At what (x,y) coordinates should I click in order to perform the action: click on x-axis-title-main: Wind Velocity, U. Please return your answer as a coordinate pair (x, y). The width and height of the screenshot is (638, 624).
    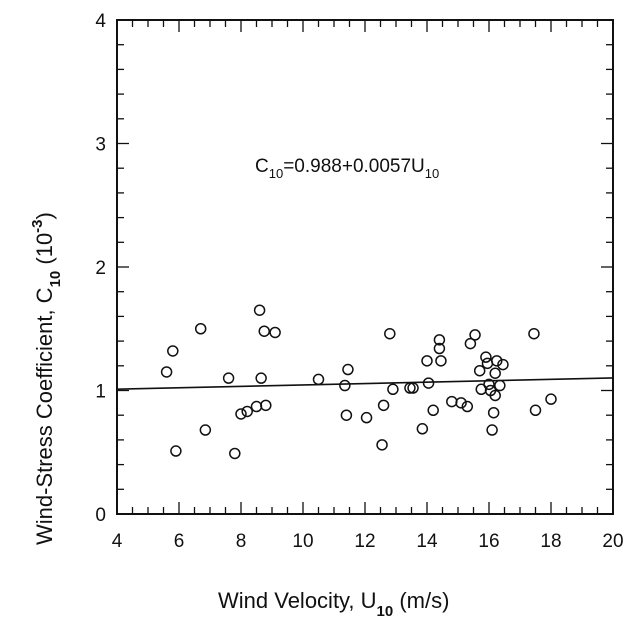
    Looking at the image, I should click on (297, 600).